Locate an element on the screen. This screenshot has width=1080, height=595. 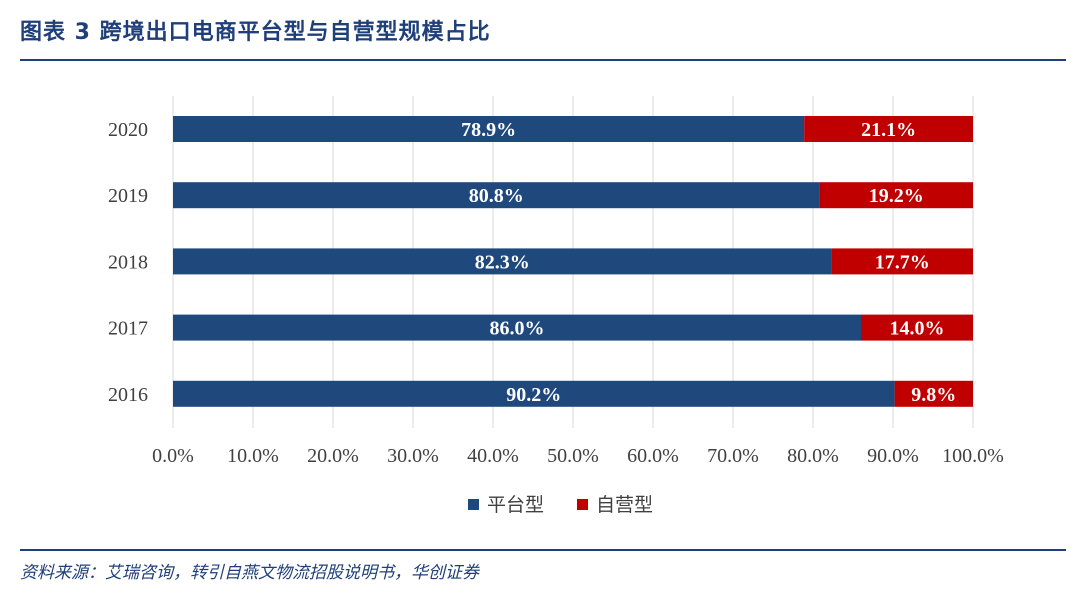
category-label: 2017 is located at coordinates (128, 329).